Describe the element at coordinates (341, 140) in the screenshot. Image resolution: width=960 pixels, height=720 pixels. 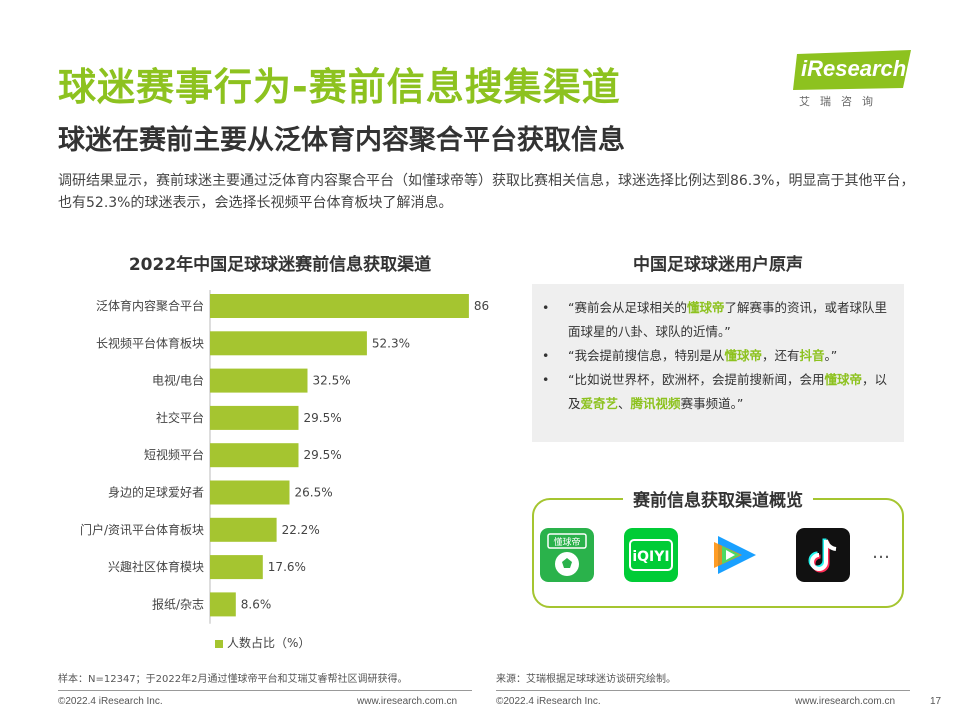
I see `page-subtitle: 球迷在赛前主要从泛体育内容聚合平台获取信息` at that location.